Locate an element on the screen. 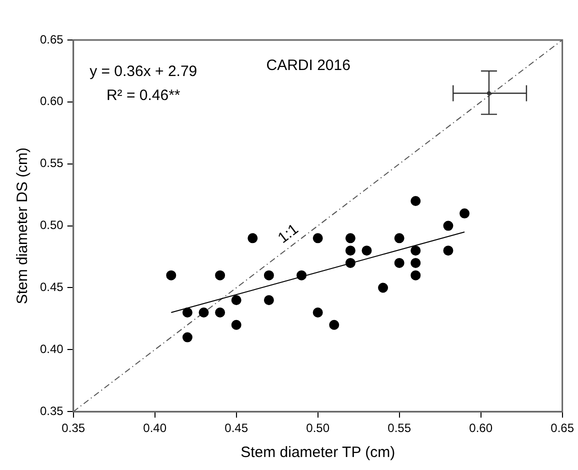 This screenshot has height=470, width=578. y-axis-title: Stem diameter DS (cm) is located at coordinates (23, 225).